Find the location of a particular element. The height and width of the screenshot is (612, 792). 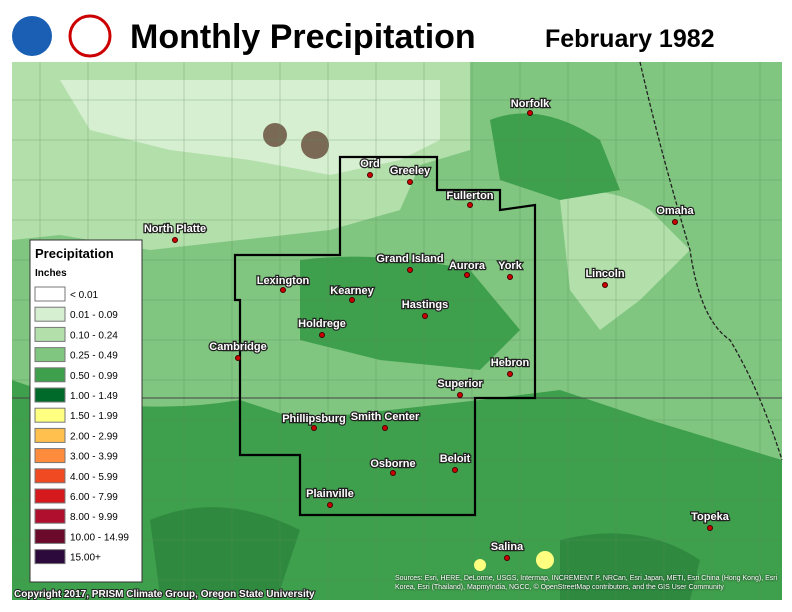

city-label: Holdrege is located at coordinates (322, 324).